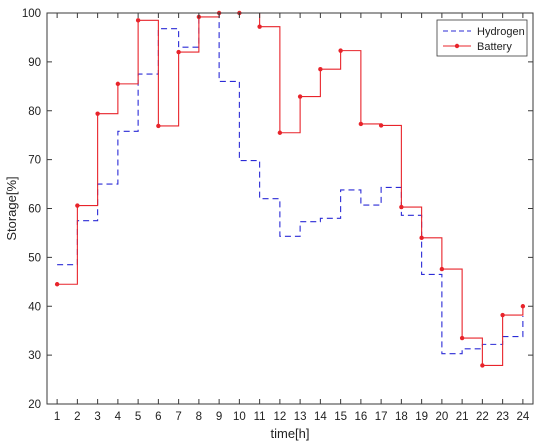 The height and width of the screenshot is (448, 550). I want to click on legend-label-hydrogen: Hydrogen, so click(501, 32).